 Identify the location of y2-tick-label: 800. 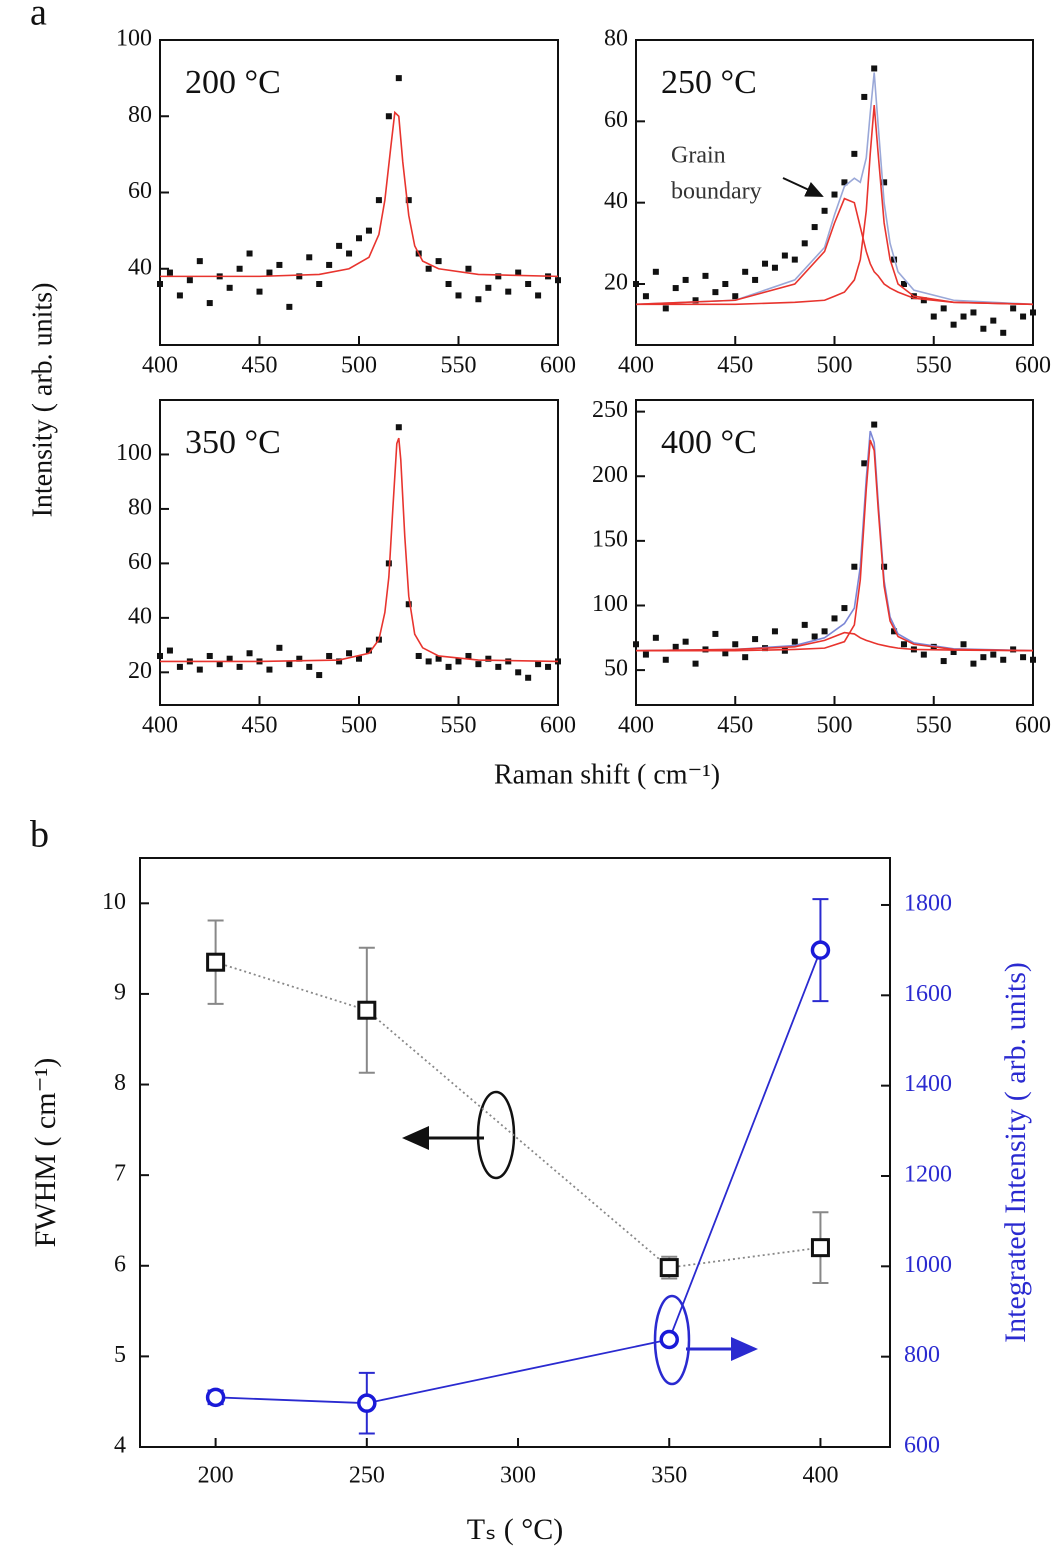
(922, 1355).